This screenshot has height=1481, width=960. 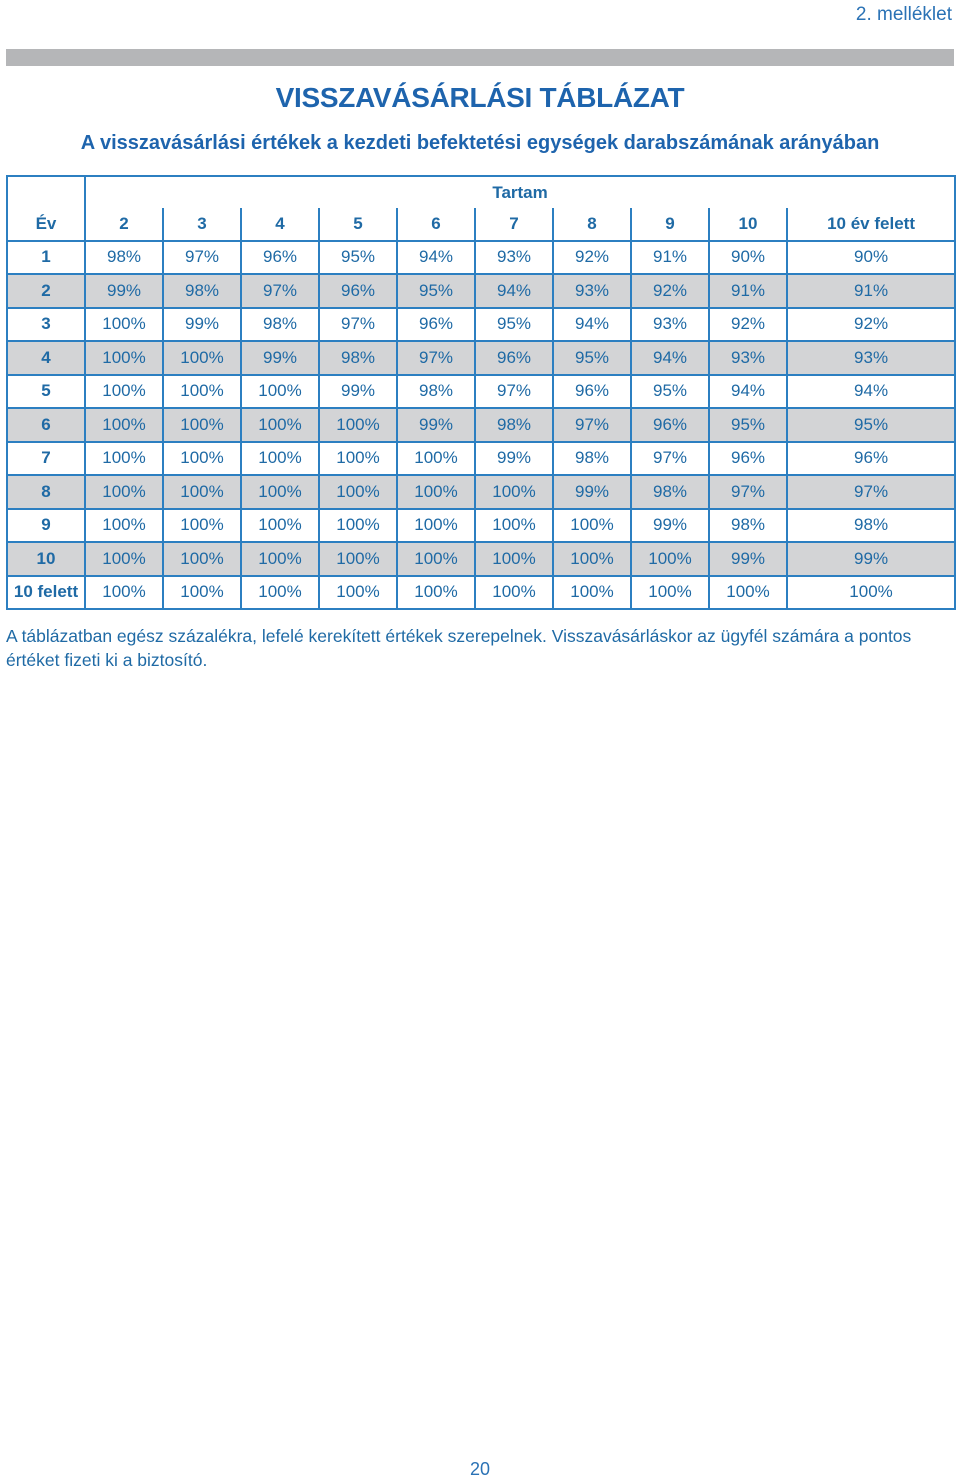 What do you see at coordinates (46, 525) in the screenshot?
I see `row-year-label: 9` at bounding box center [46, 525].